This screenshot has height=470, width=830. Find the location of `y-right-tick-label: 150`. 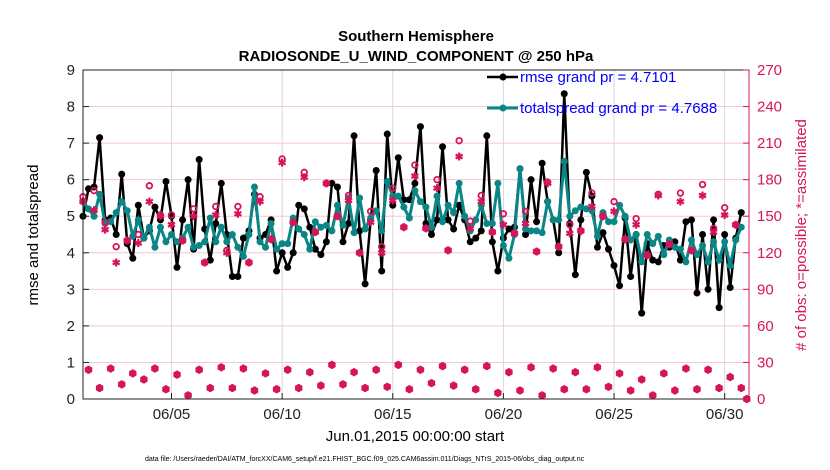

y-right-tick-label: 150 is located at coordinates (769, 216).